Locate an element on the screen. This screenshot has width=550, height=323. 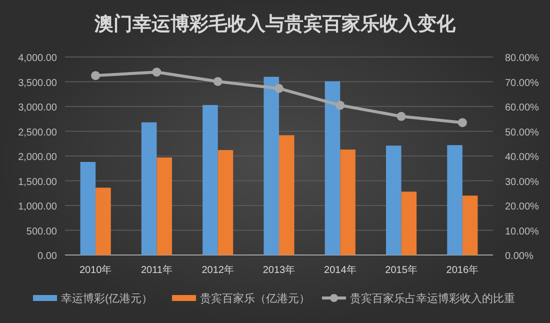
x-tick-label: 2012年 is located at coordinates (218, 270).